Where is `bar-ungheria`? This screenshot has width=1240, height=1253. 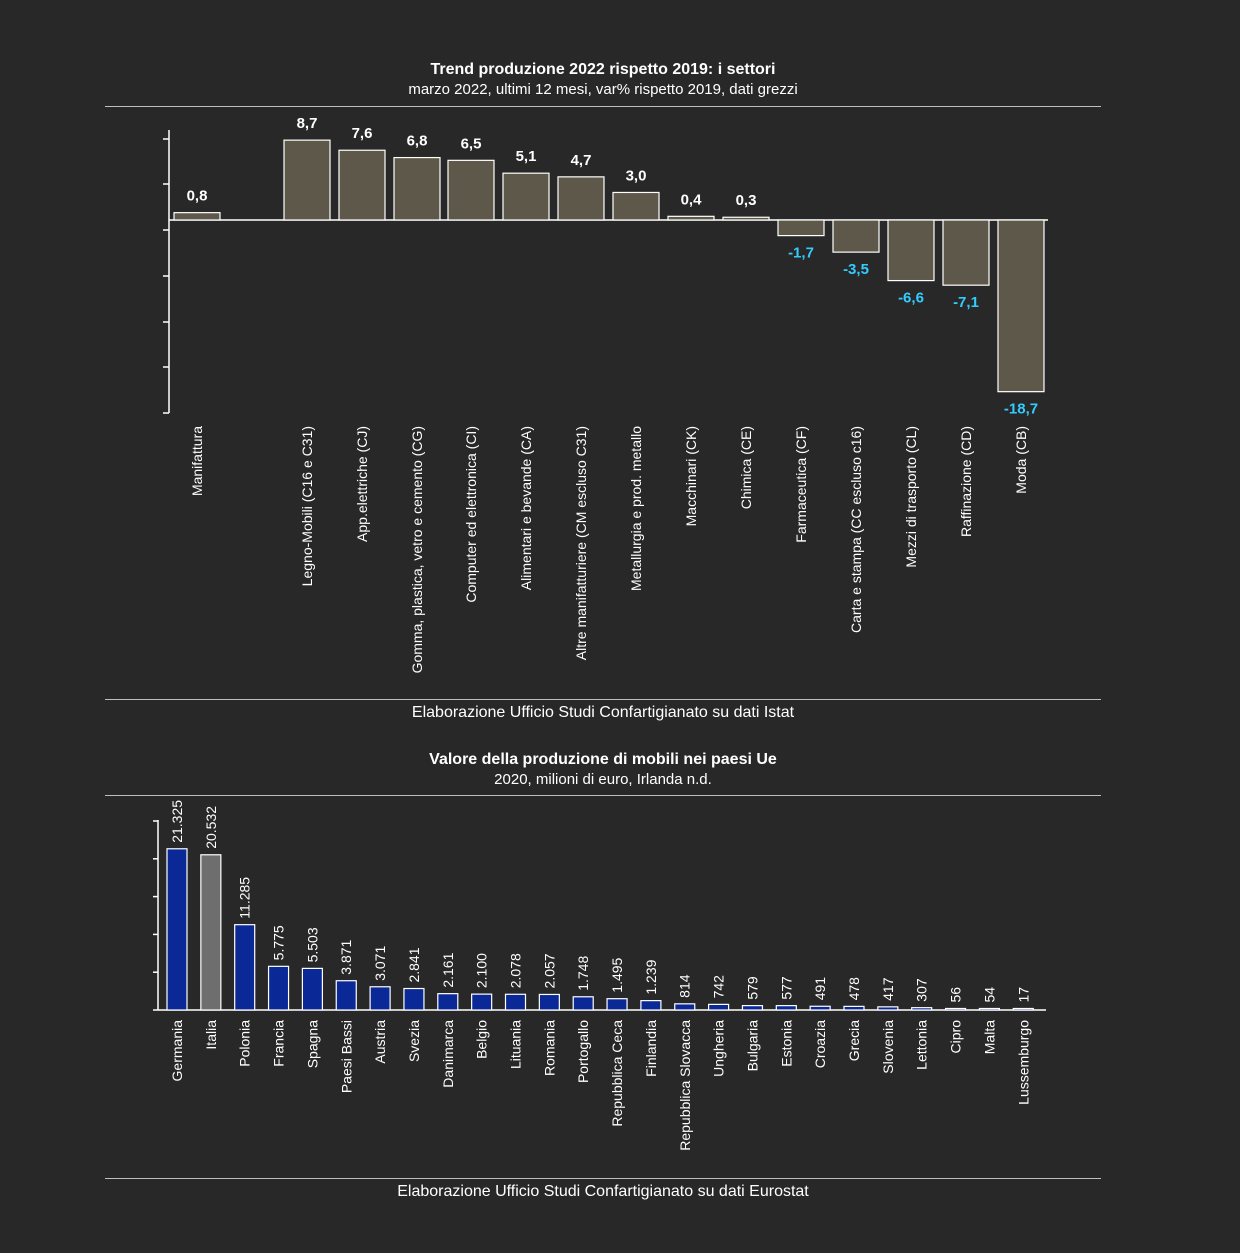 bar-ungheria is located at coordinates (718, 1007).